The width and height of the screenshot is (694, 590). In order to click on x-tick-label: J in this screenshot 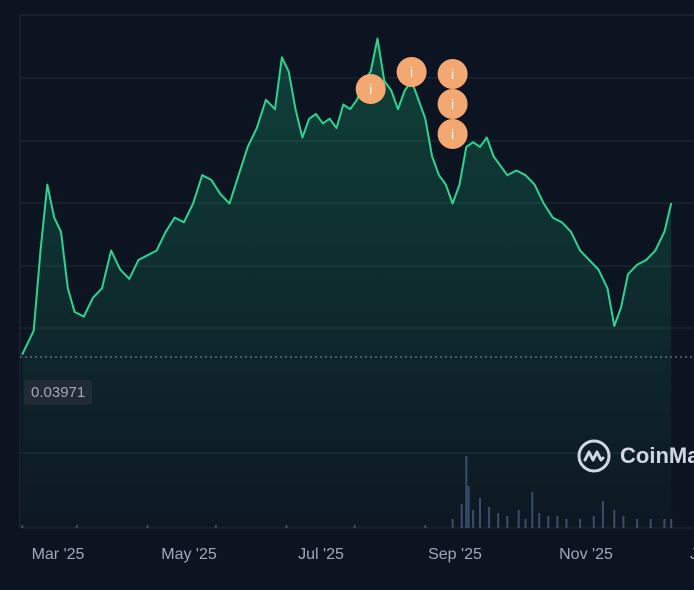, I will do `click(692, 554)`.